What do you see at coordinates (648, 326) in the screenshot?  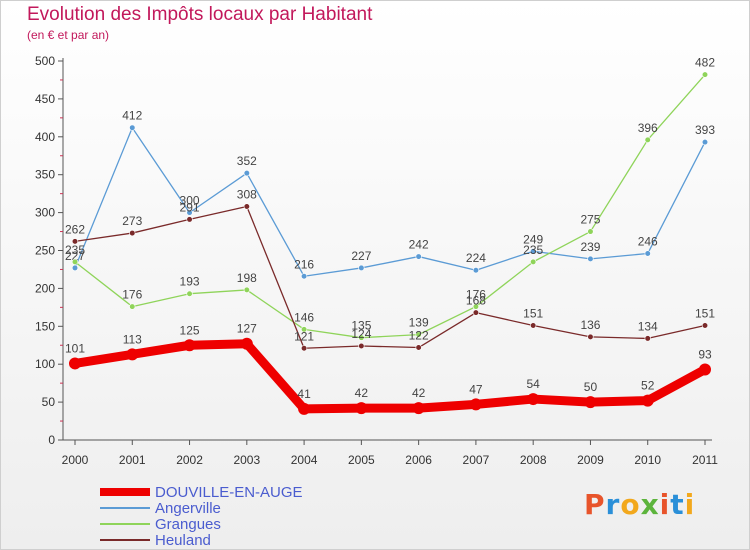 I see `data-label: 134` at bounding box center [648, 326].